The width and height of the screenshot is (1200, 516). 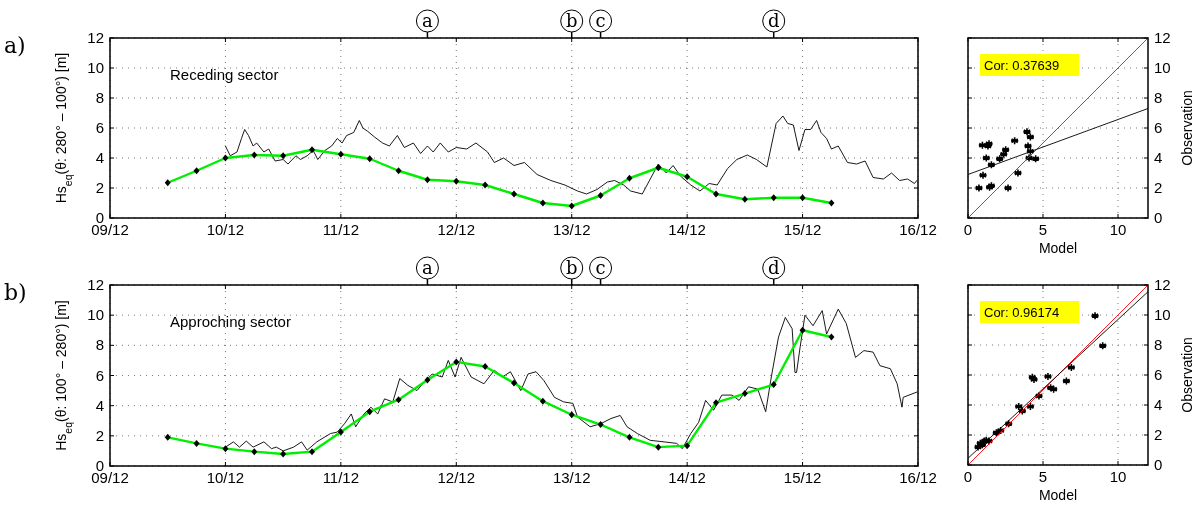 What do you see at coordinates (230, 321) in the screenshot?
I see `annotation: Approching sector` at bounding box center [230, 321].